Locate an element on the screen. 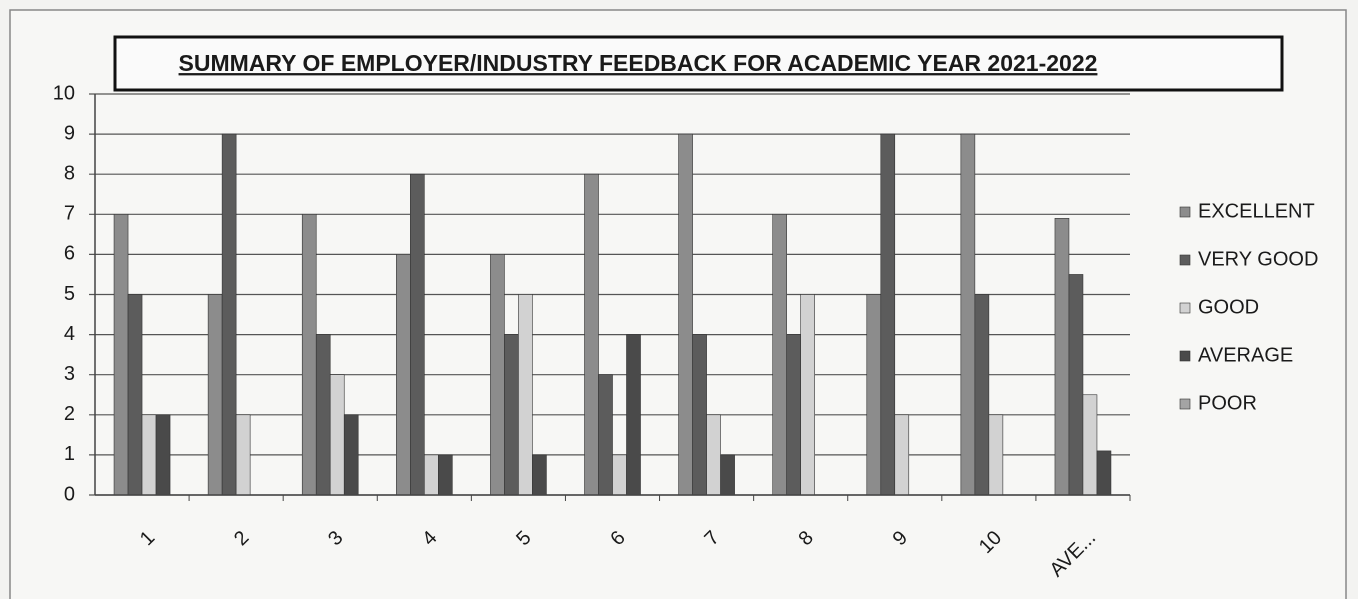 Image resolution: width=1358 pixels, height=599 pixels. y-tick-label: 4 is located at coordinates (69, 334).